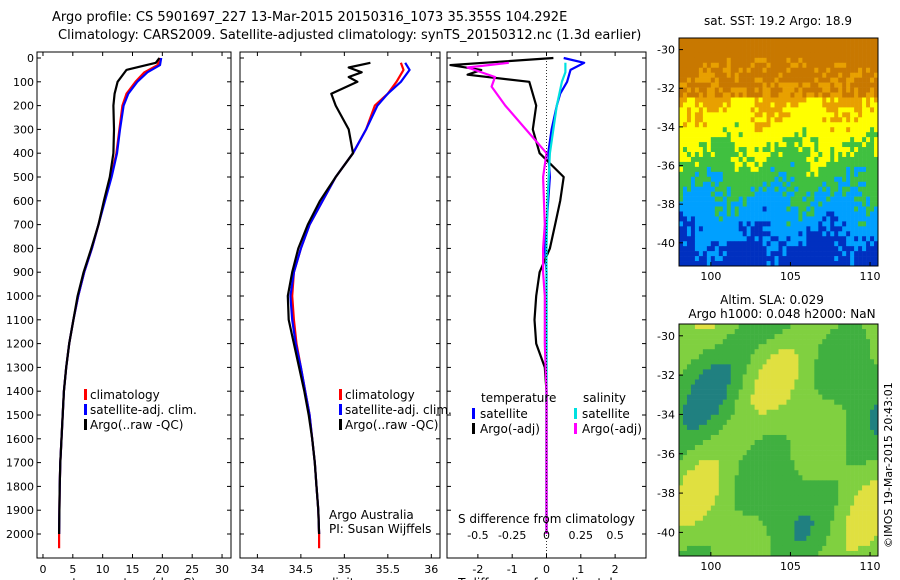 This screenshot has width=900, height=580. I want to click on x-tick-label: 105, so click(790, 276).